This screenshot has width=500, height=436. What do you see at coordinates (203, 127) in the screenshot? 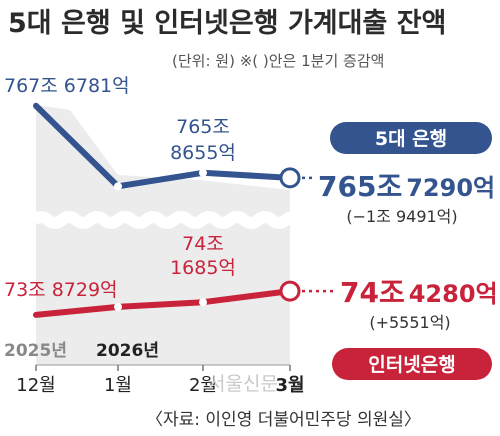
I see `series-0-data-label-2-0: 765조` at bounding box center [203, 127].